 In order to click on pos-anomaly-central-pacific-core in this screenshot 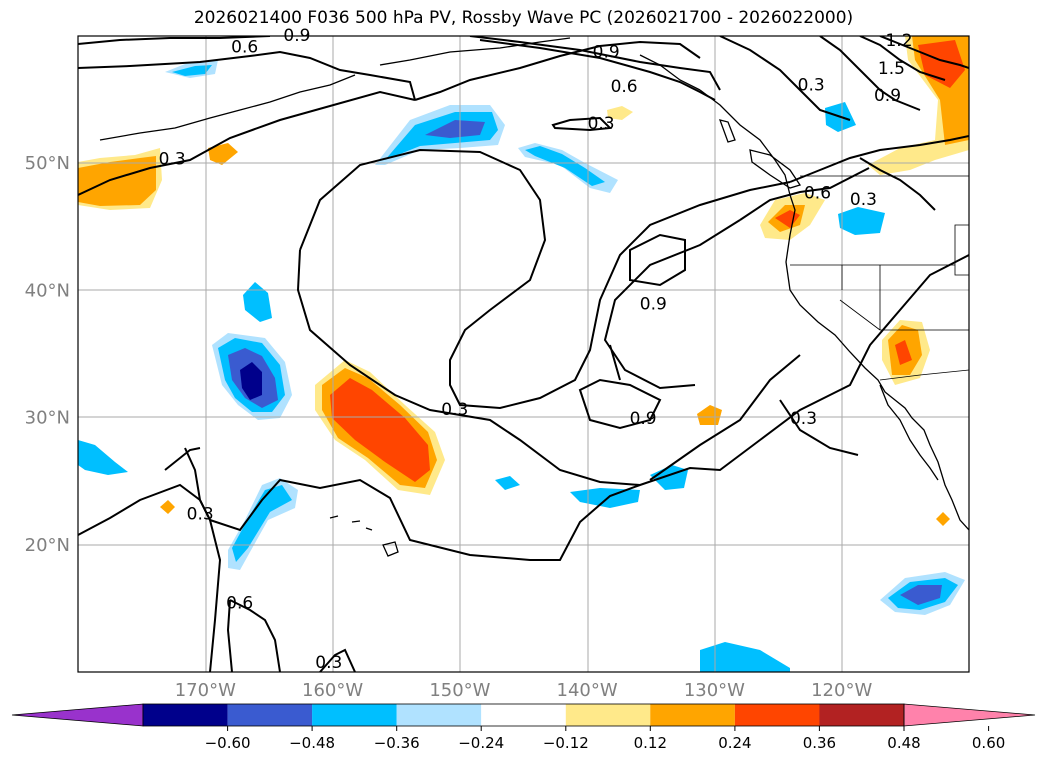, I will do `click(380, 430)`.